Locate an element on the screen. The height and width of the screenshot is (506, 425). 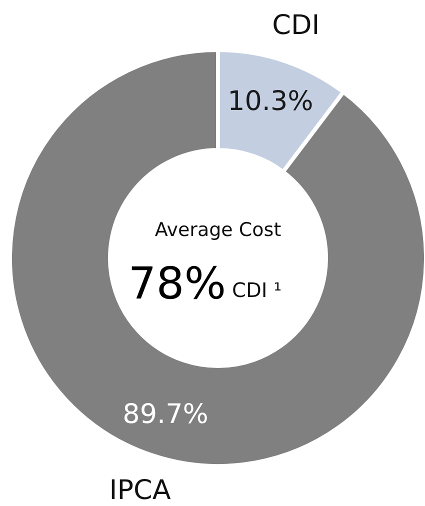
slice-label: IPCA is located at coordinates (140, 490).